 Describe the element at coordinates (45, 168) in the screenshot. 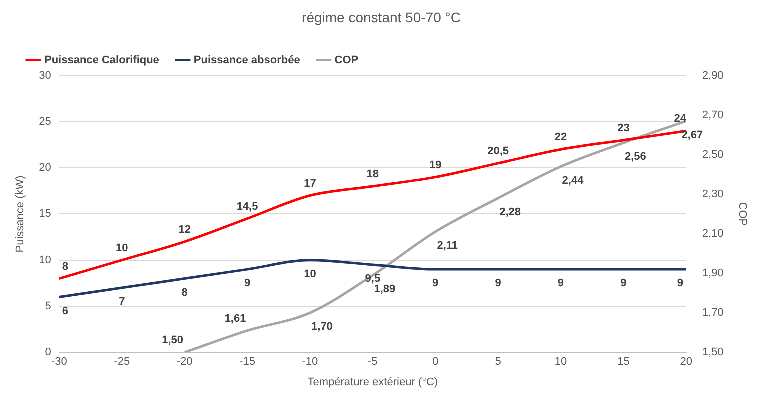

I see `y-tick-label: 20` at that location.